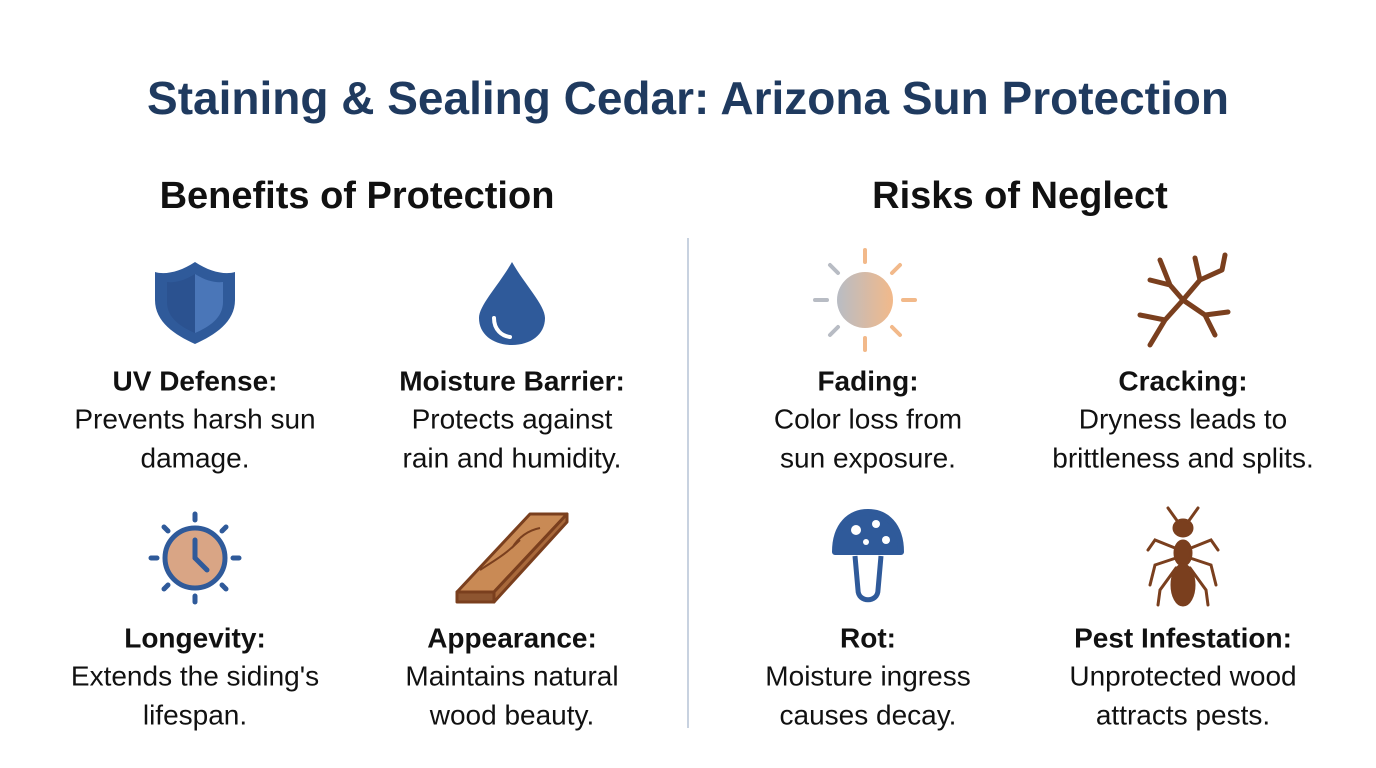 This screenshot has width=1376, height=768. I want to click on mushroom-icon, so click(868, 556).